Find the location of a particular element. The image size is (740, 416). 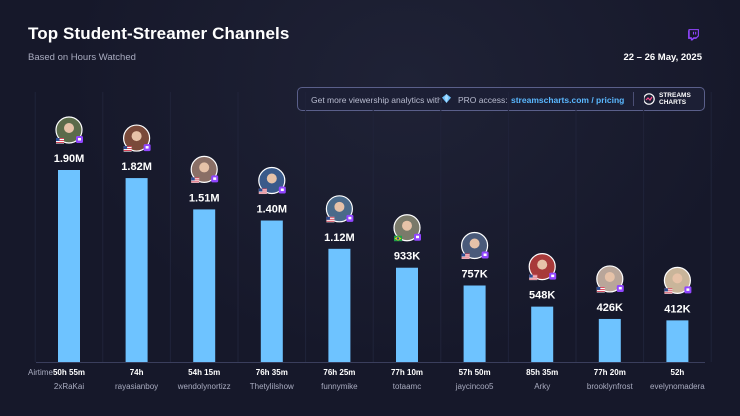

bar-wendolynortizz is located at coordinates (204, 285).